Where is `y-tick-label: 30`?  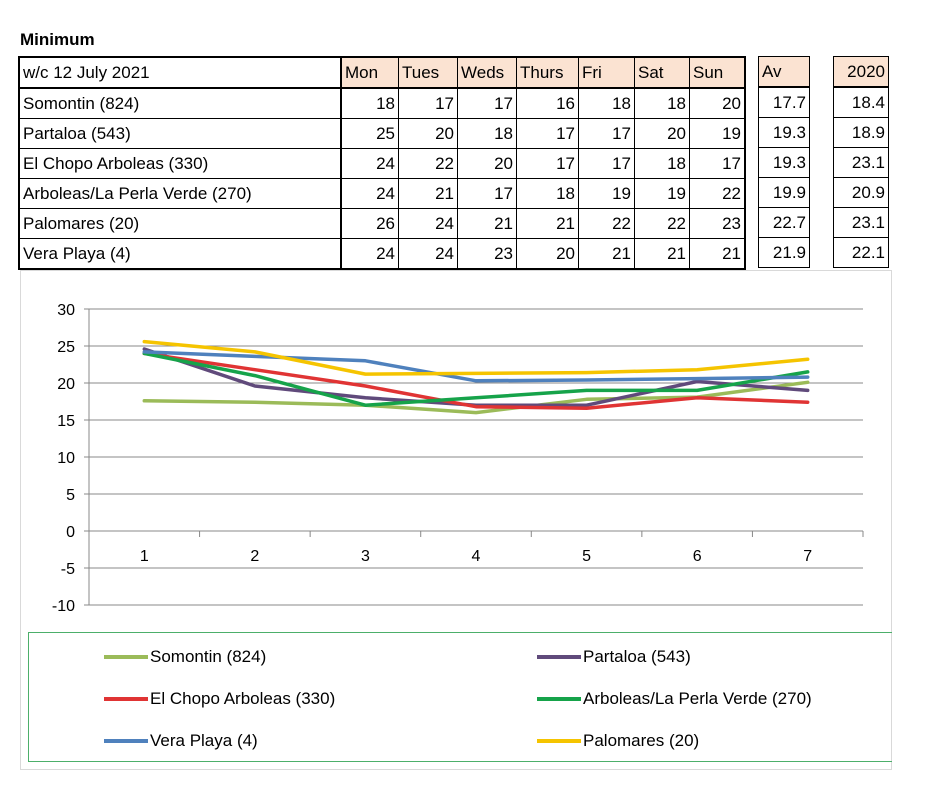
y-tick-label: 30 is located at coordinates (66, 310).